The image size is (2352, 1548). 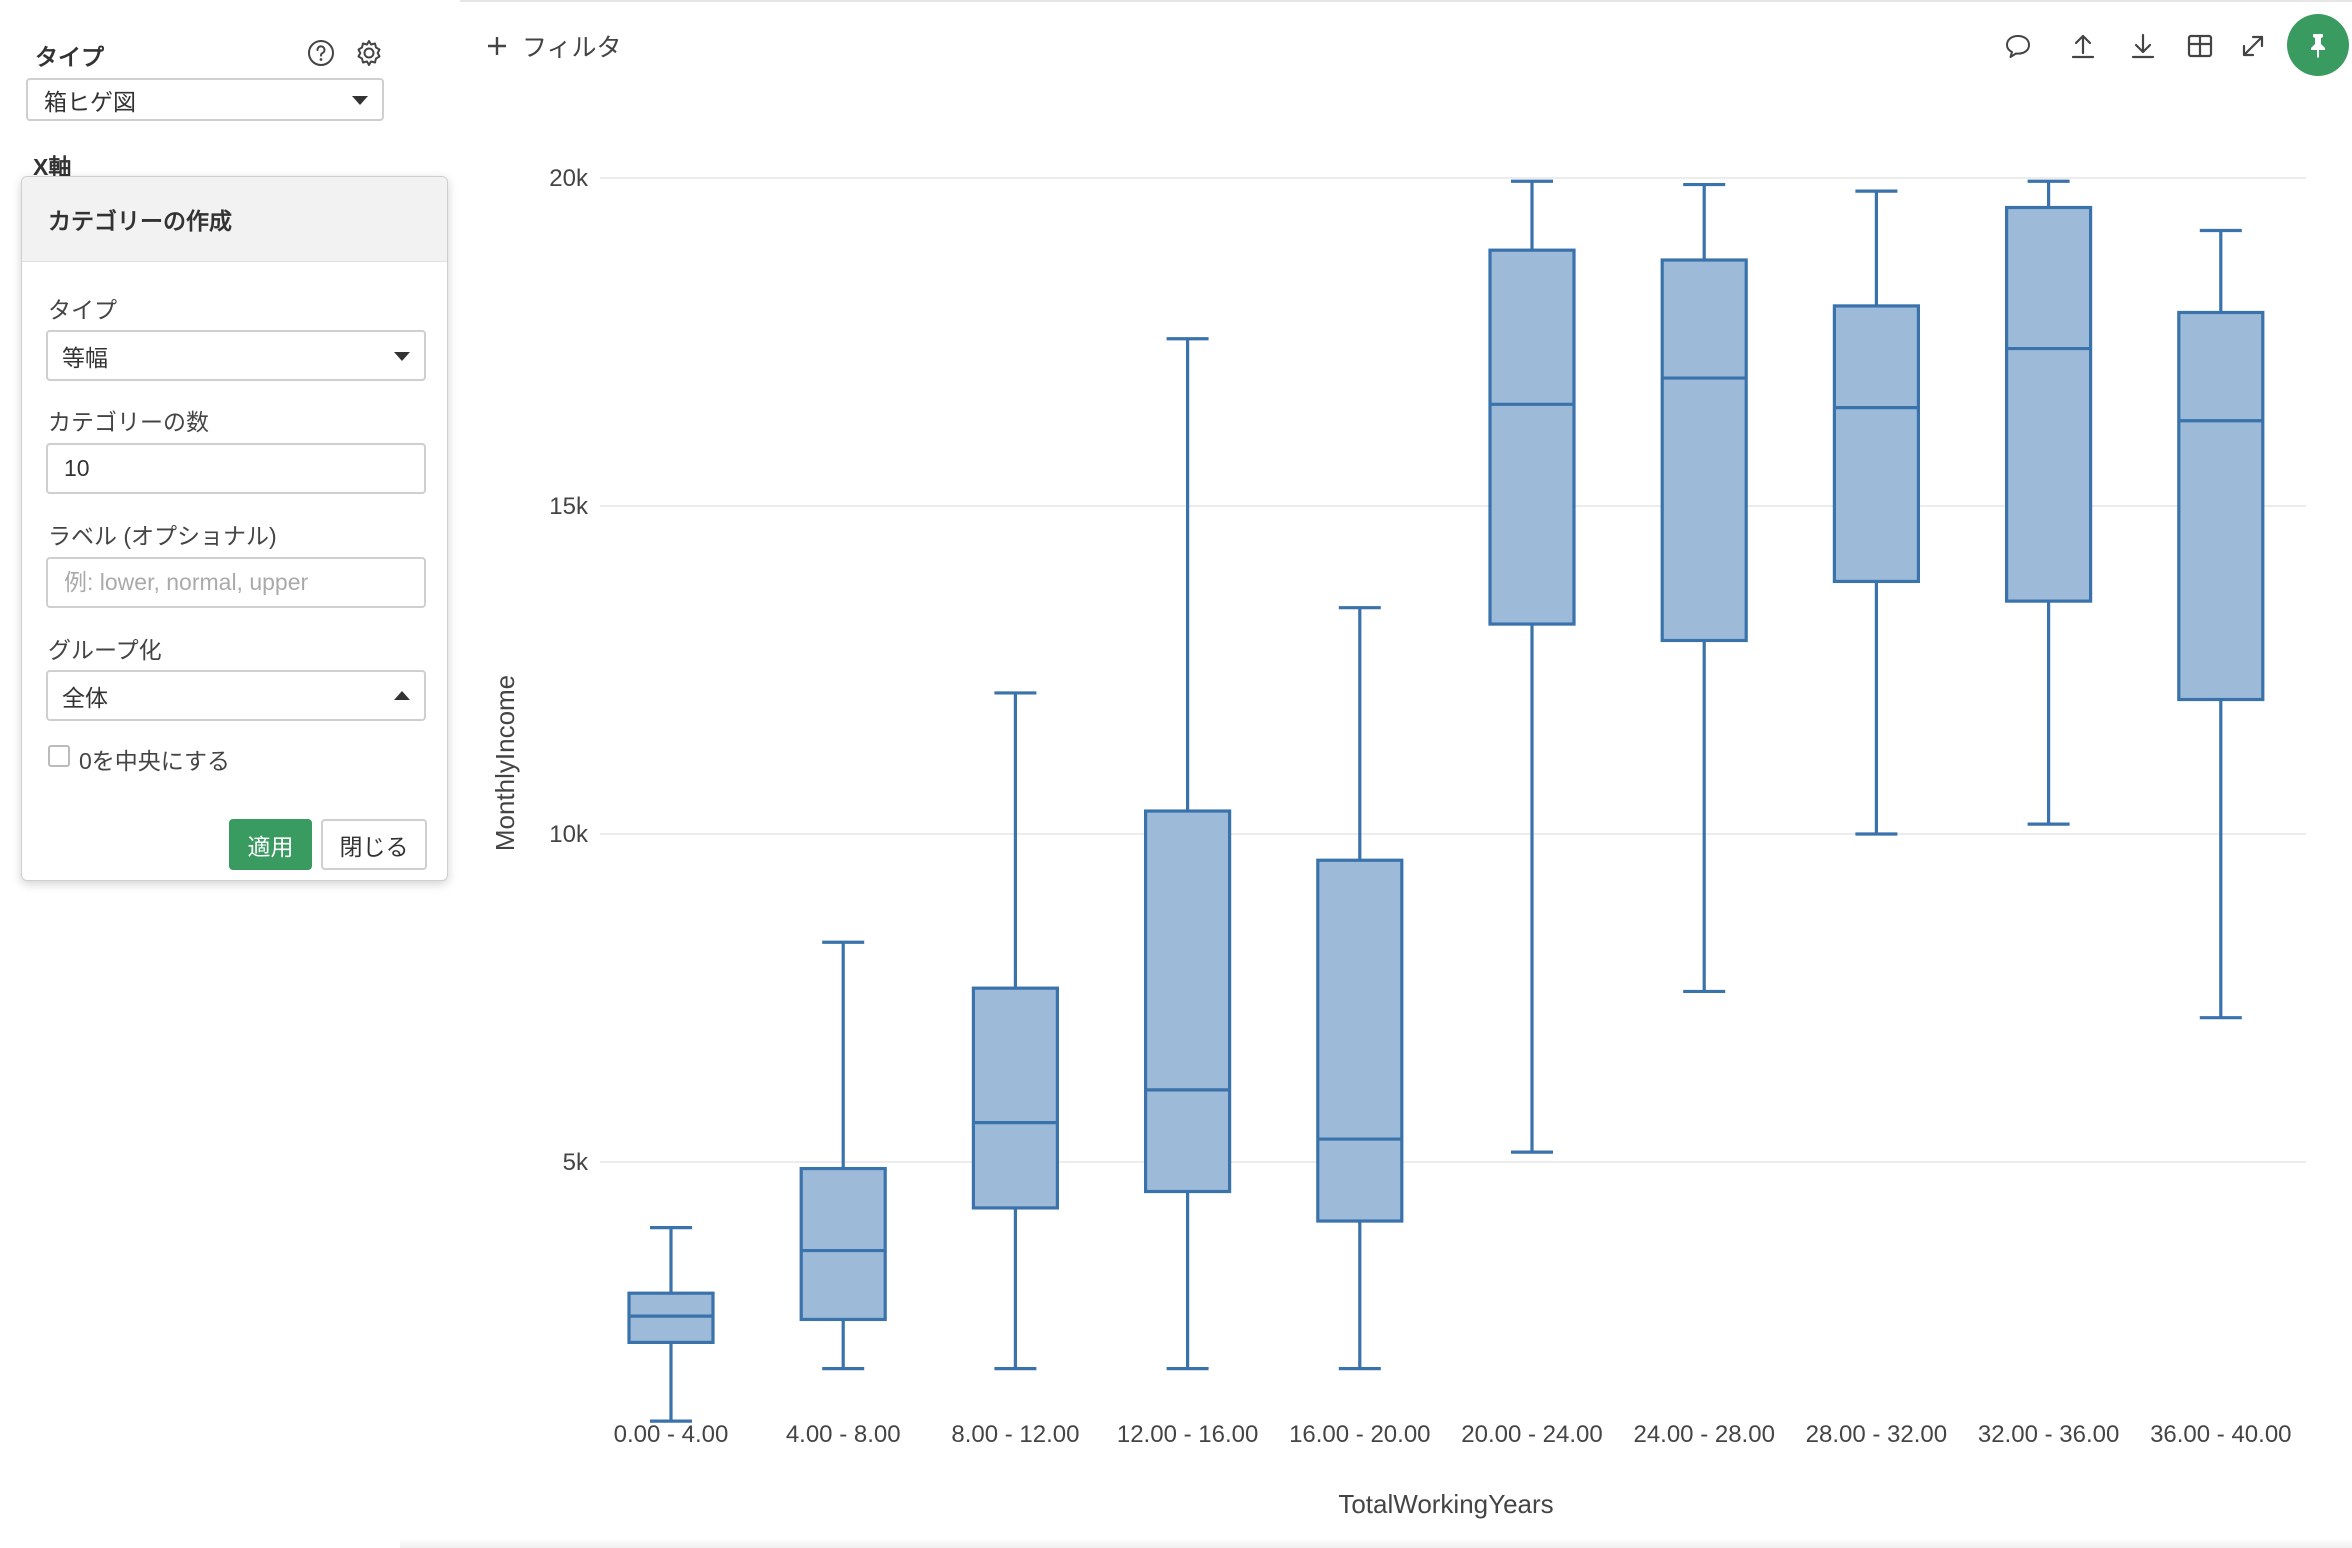 I want to click on y-tick-label: 20k, so click(x=569, y=178).